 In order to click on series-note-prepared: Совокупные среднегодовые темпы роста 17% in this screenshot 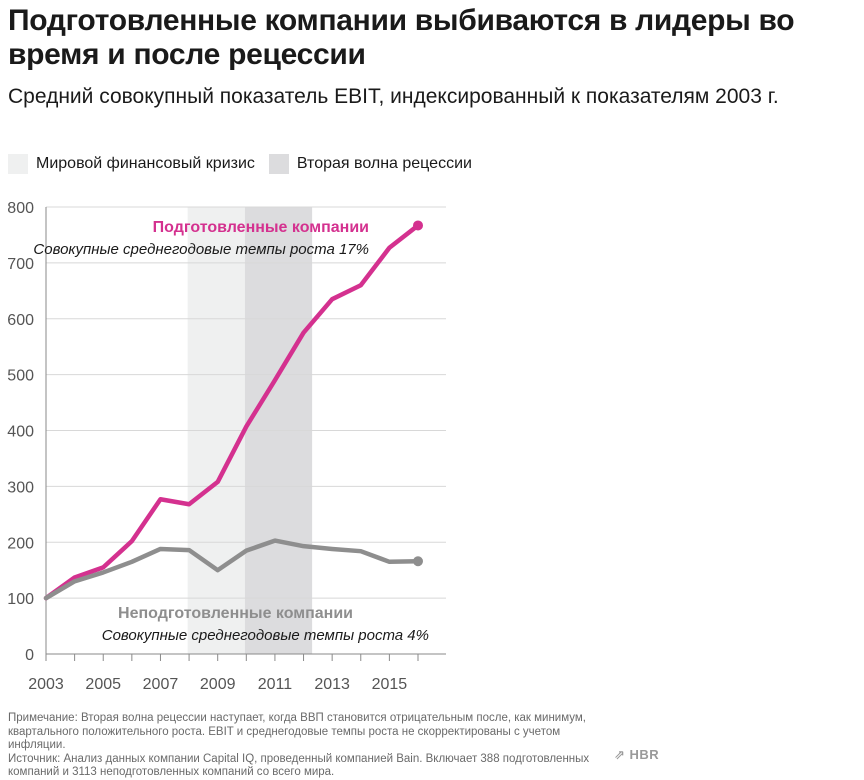, I will do `click(201, 249)`.